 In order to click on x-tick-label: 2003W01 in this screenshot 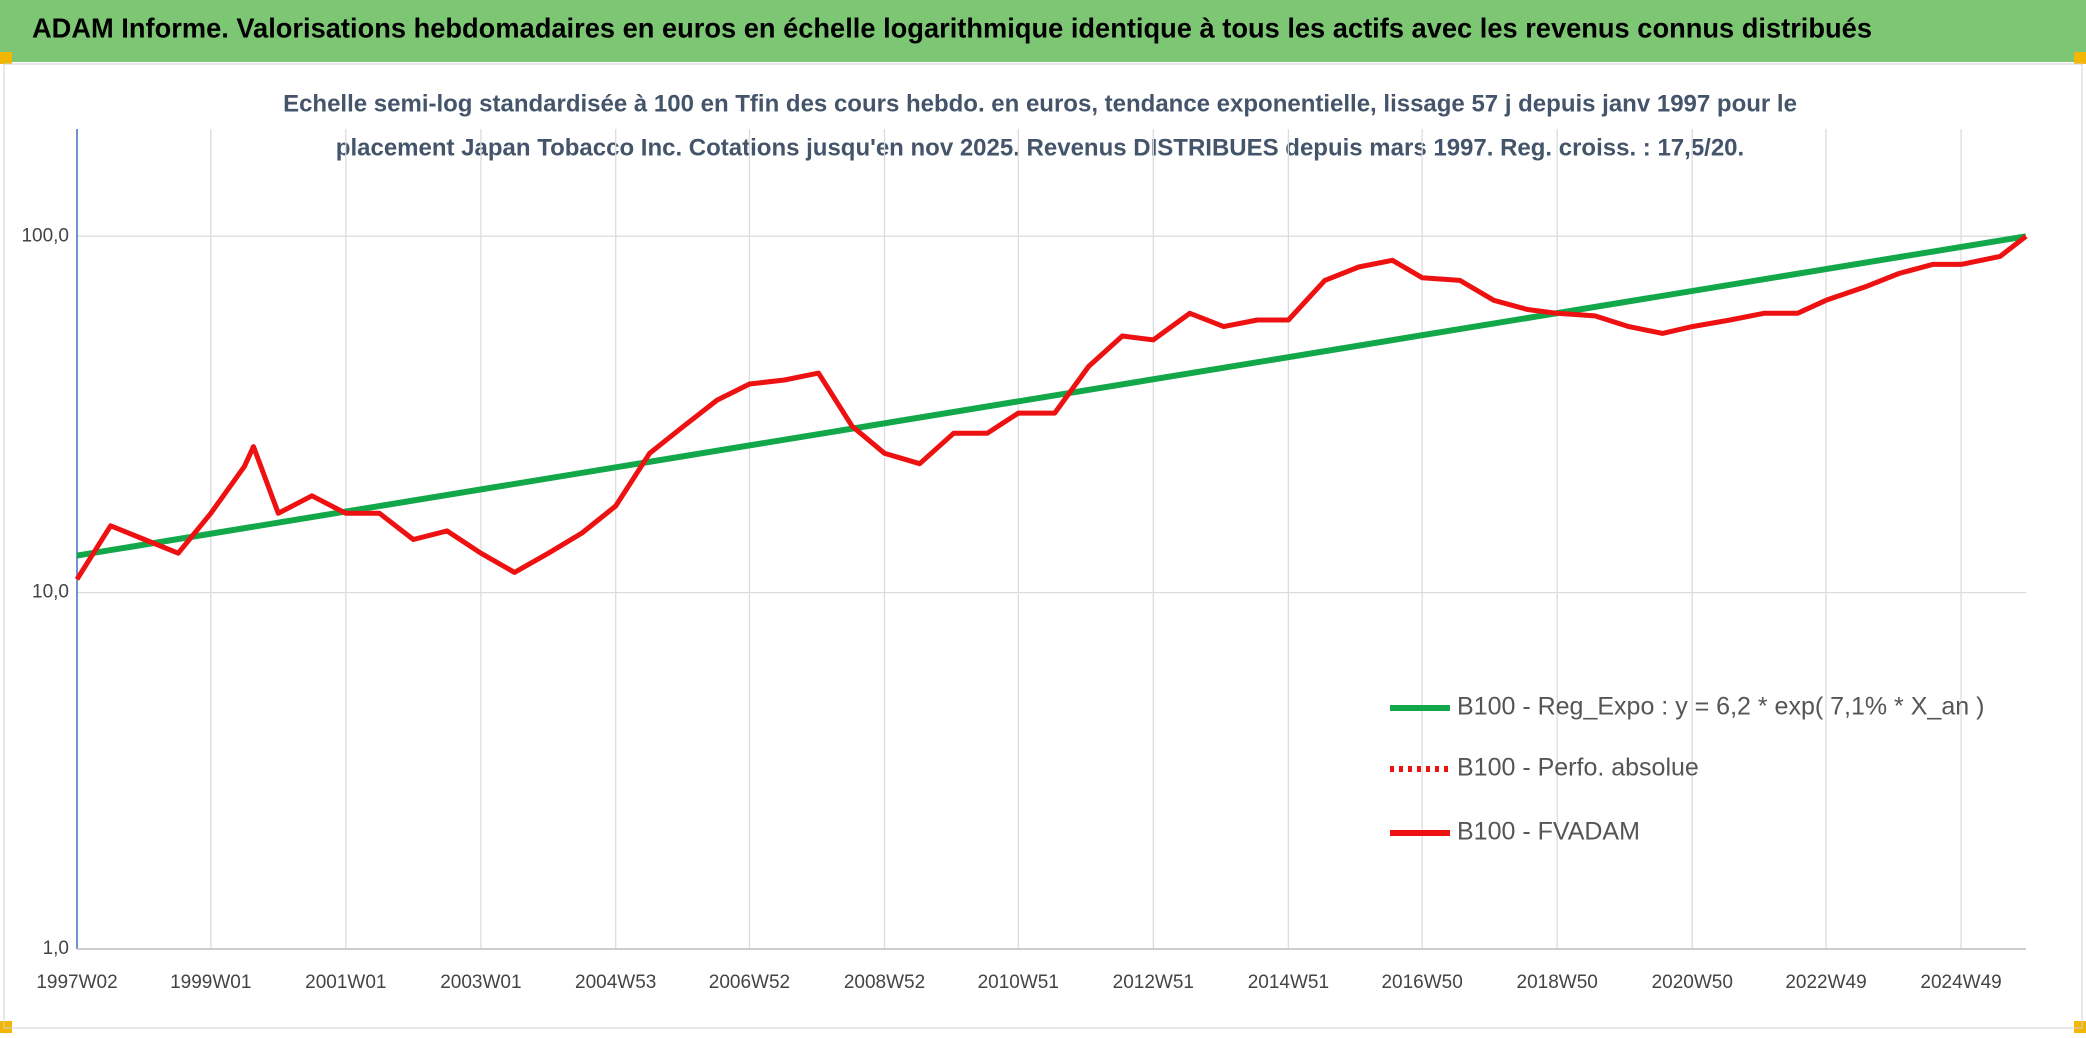, I will do `click(480, 982)`.